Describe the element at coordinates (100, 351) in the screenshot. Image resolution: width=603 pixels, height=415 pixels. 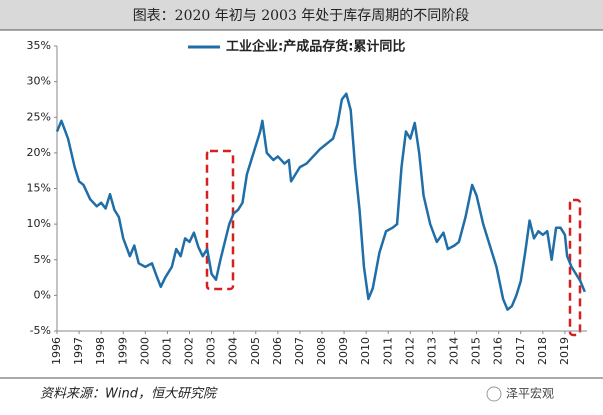
I see `x-tick-label: 1998` at that location.